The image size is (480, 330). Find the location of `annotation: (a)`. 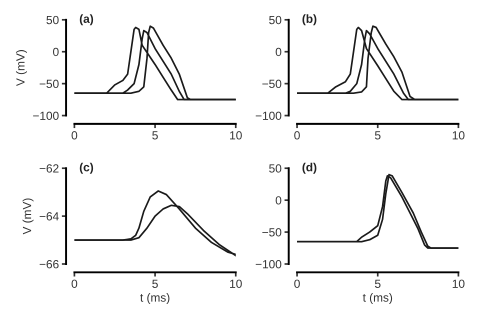

annotation: (a) is located at coordinates (87, 20).